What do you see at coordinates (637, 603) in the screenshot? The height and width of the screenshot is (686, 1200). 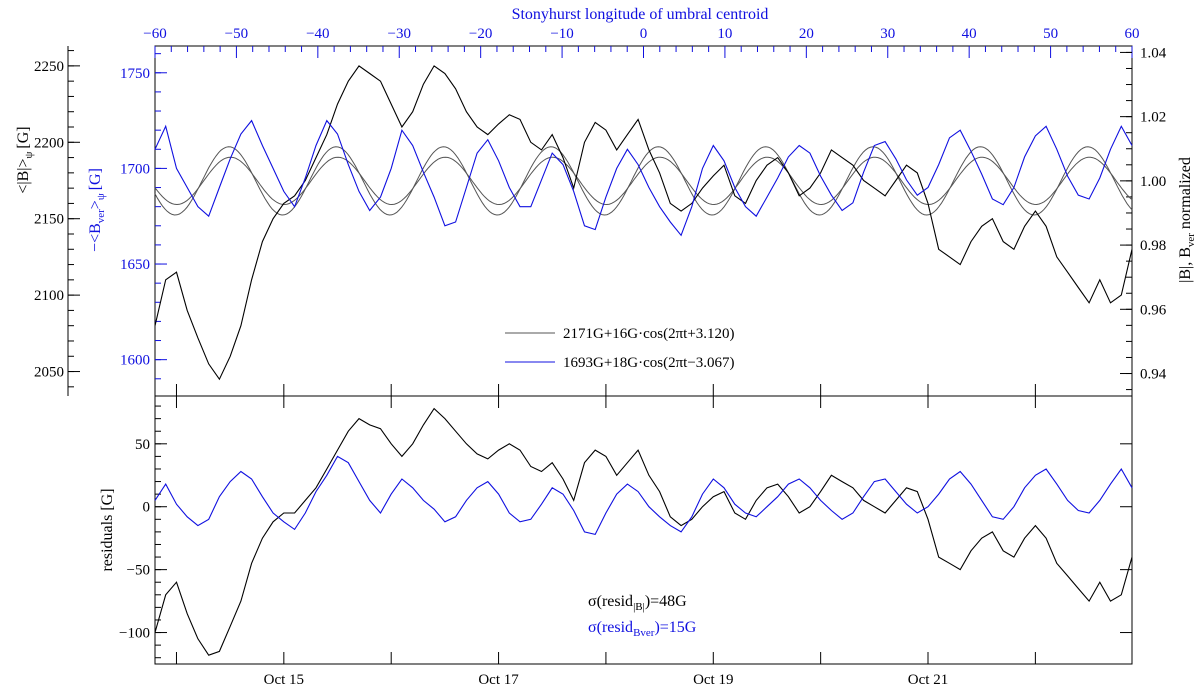 I see `sigma-annotation-black: σ(resid|B|)=48G` at bounding box center [637, 603].